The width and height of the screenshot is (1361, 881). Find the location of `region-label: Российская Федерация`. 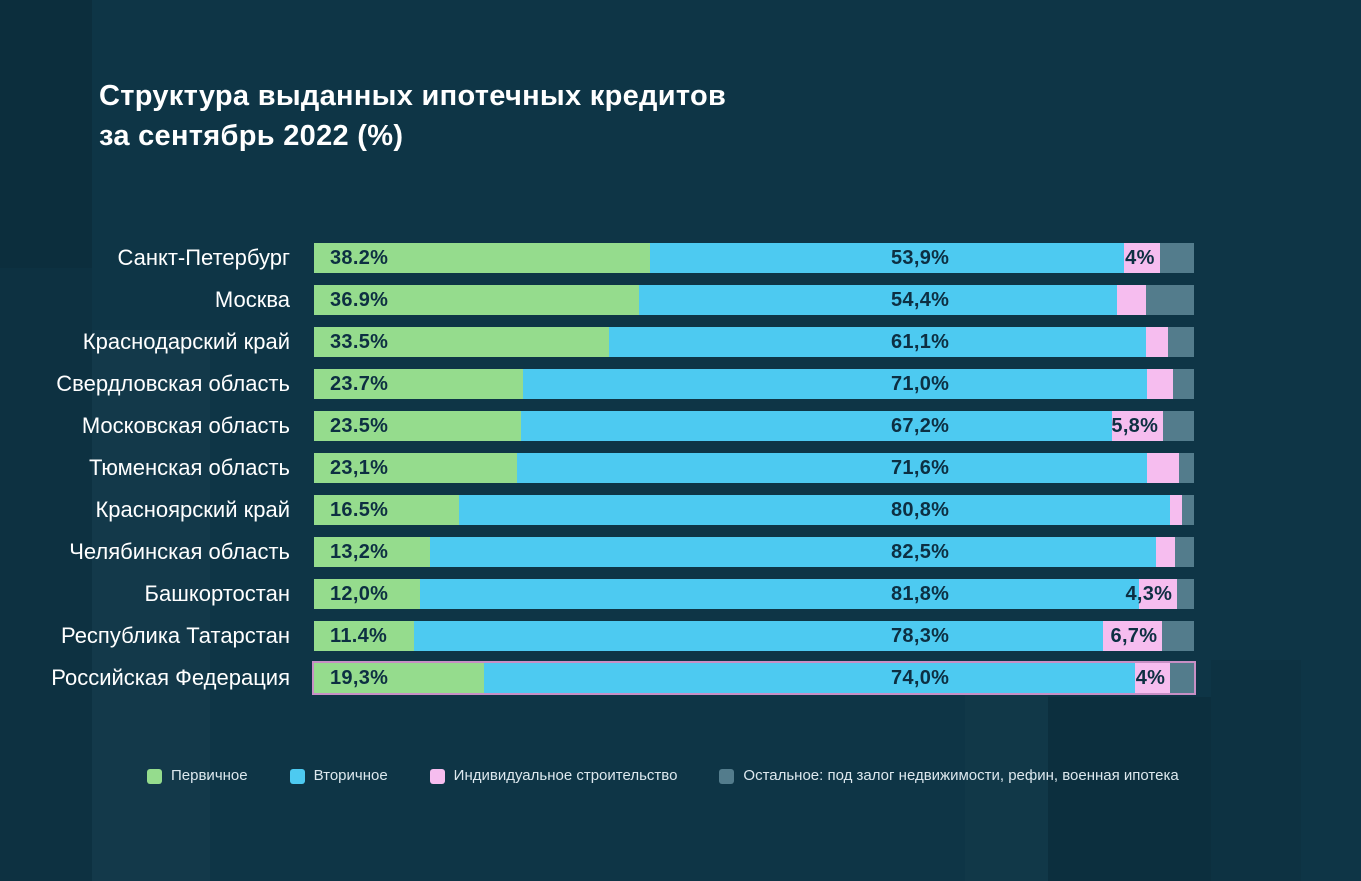

region-label: Российская Федерация is located at coordinates (170, 677).